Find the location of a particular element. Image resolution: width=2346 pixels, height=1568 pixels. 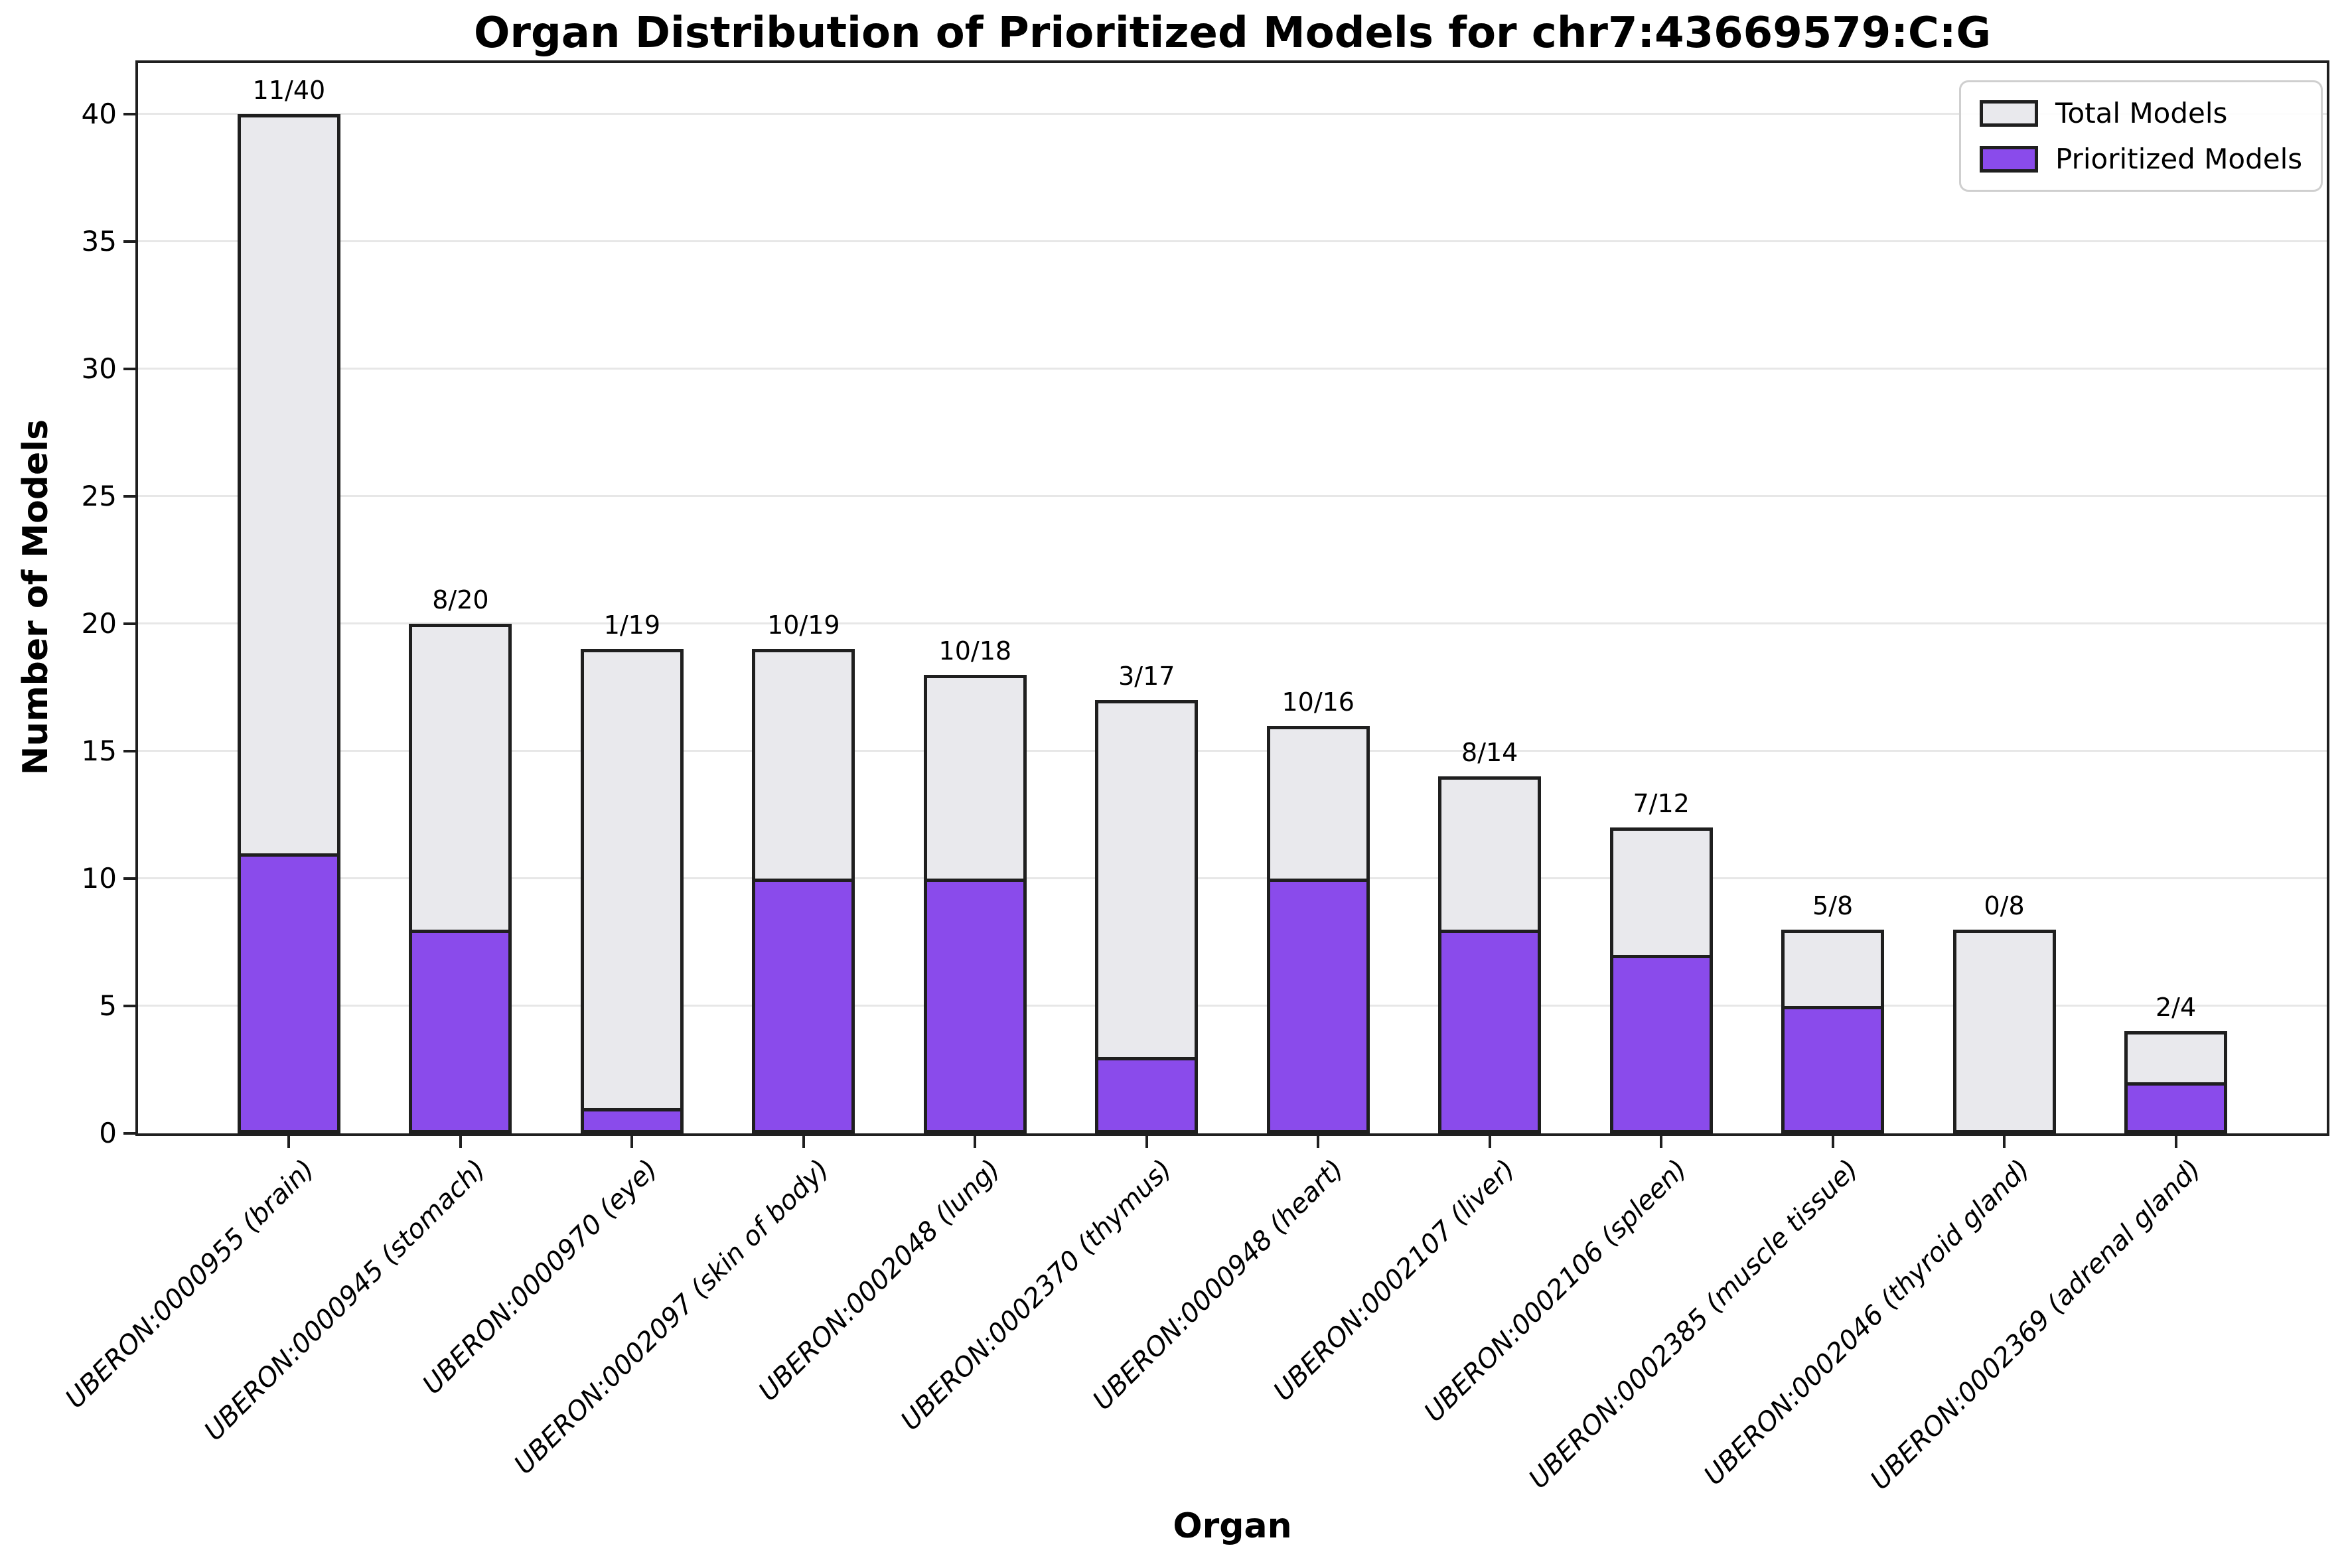

x-tick-label: UBERON:0002370 (thymus) is located at coordinates (1037, 1295).